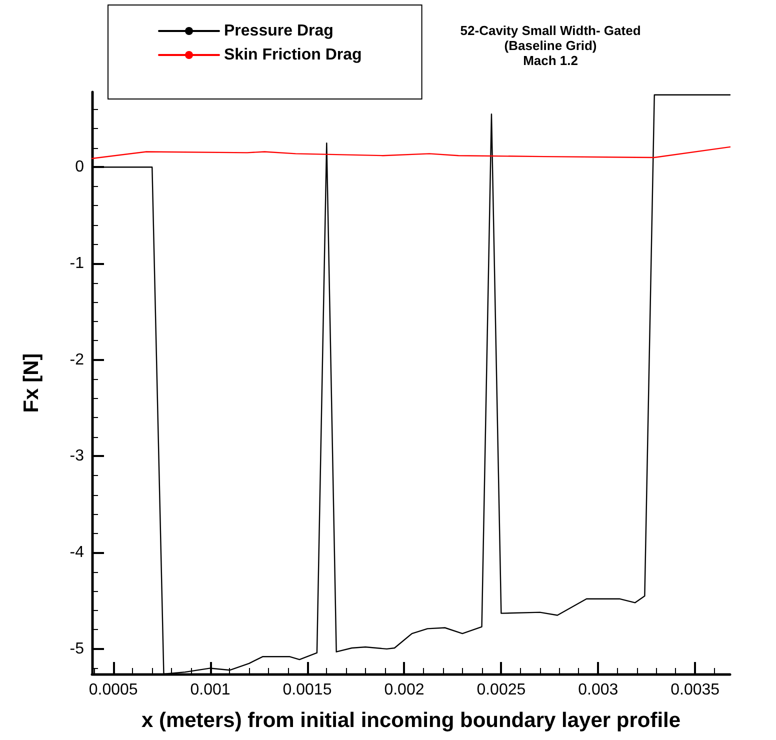 The width and height of the screenshot is (776, 740). I want to click on line-series, so click(411, 153).